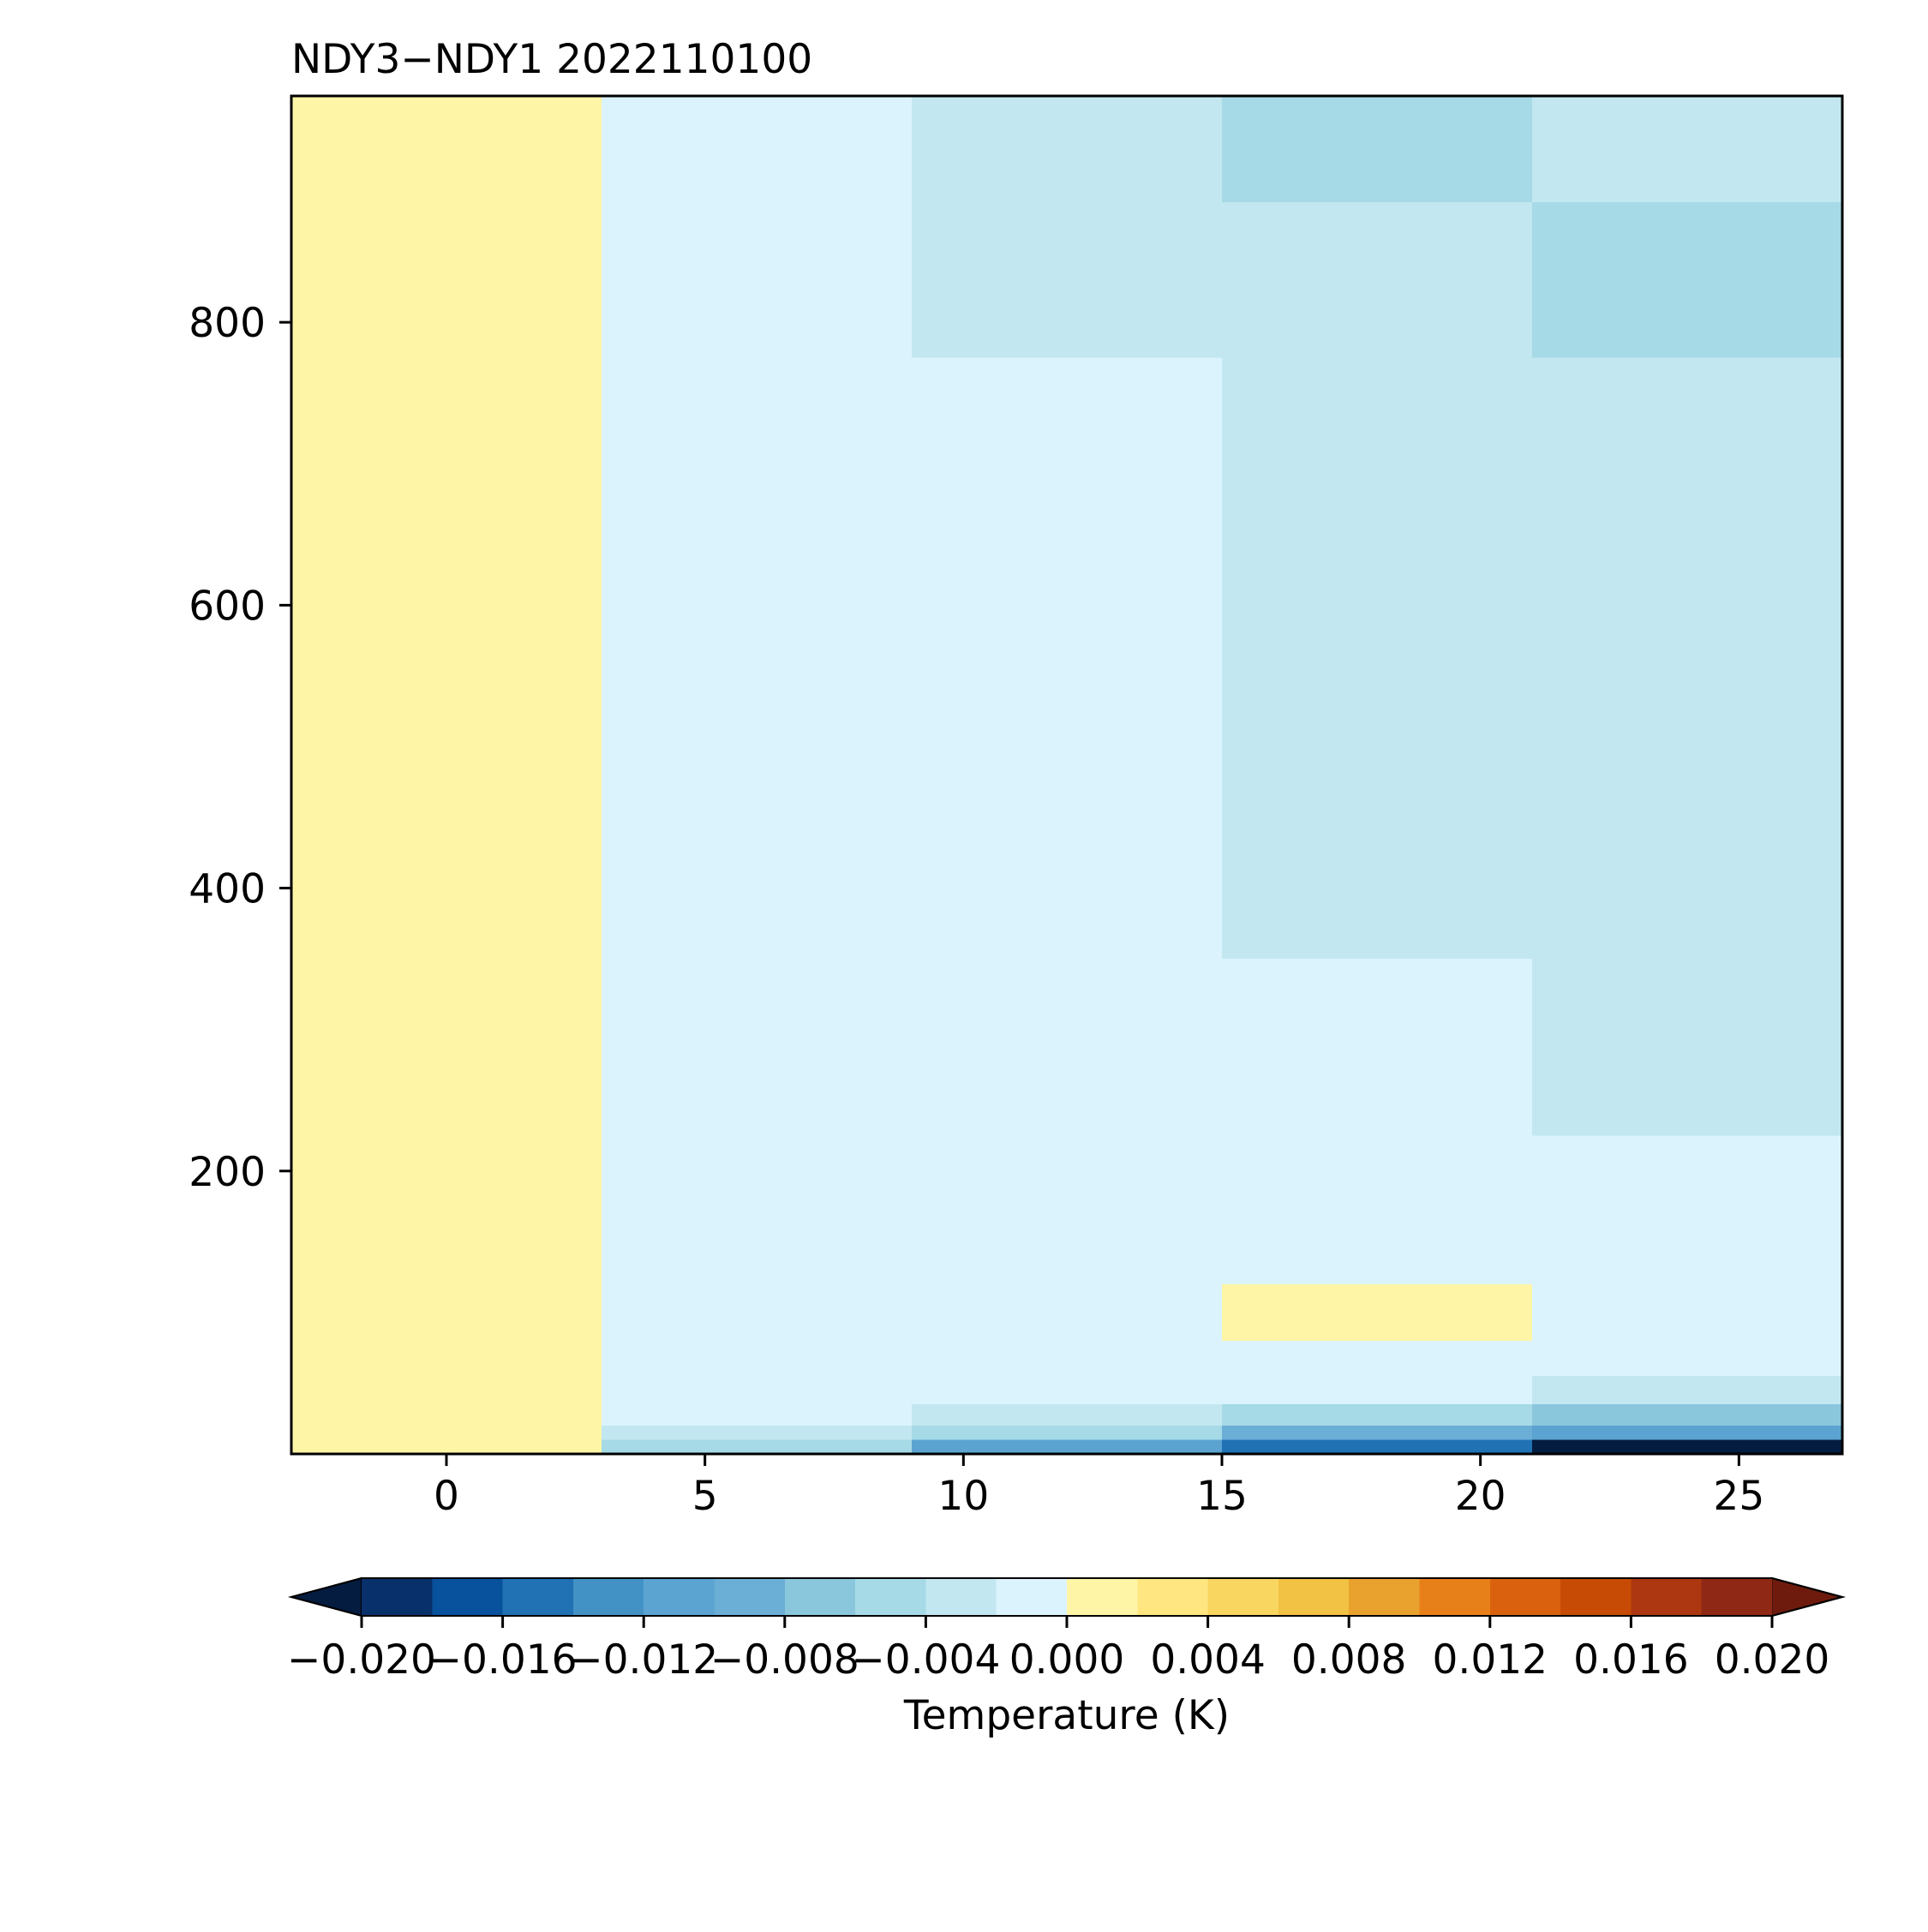 The height and width of the screenshot is (1932, 1928). What do you see at coordinates (325, 1597) in the screenshot?
I see `colorbar-under-arrow` at bounding box center [325, 1597].